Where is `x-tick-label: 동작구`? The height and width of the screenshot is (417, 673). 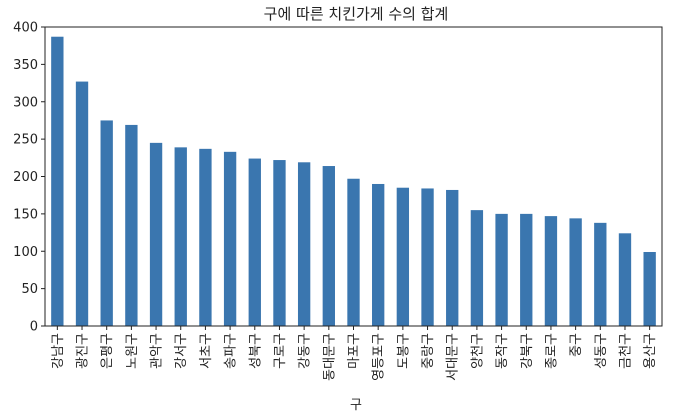
x-tick-label: 동작구 is located at coordinates (502, 351).